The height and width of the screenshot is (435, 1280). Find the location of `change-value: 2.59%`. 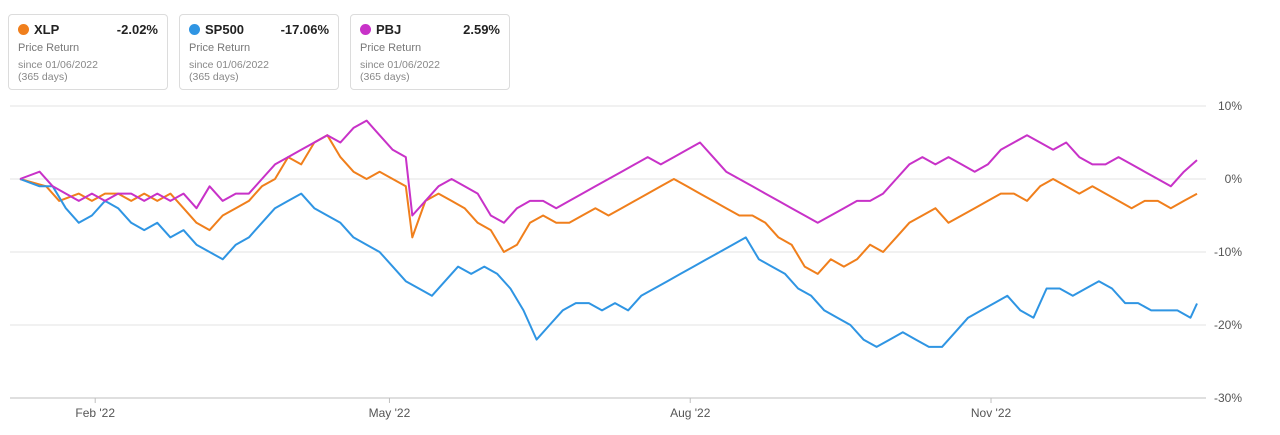

change-value: 2.59% is located at coordinates (481, 29).